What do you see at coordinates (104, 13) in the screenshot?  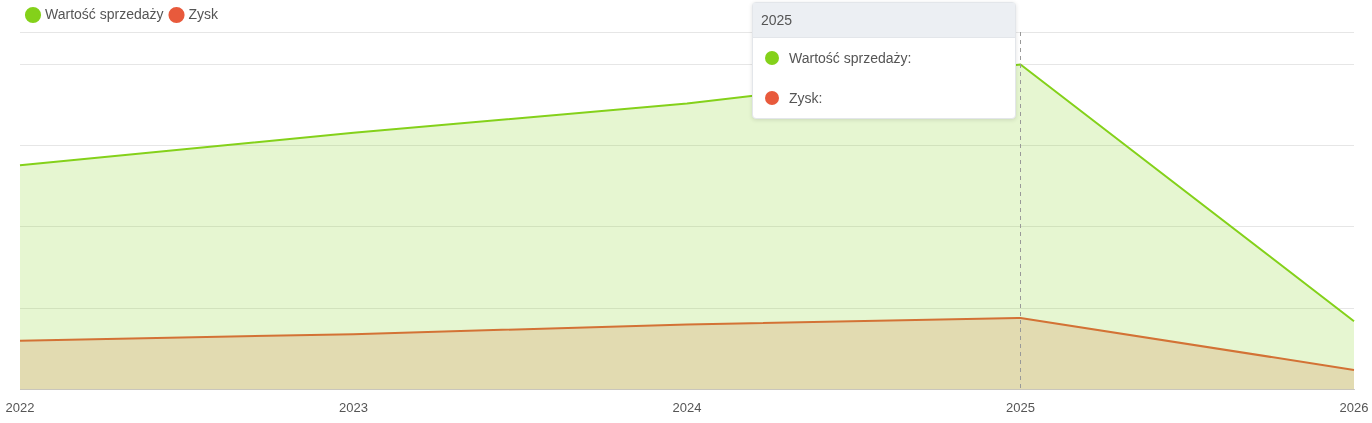 I see `legend-label: Wartość sprzedaży` at bounding box center [104, 13].